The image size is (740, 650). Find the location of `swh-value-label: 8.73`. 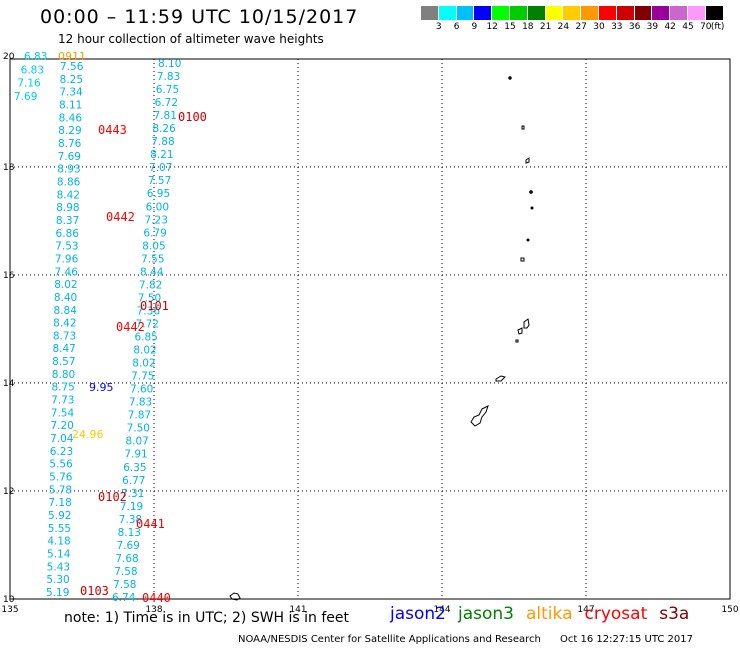

swh-value-label: 8.73 is located at coordinates (64, 336).